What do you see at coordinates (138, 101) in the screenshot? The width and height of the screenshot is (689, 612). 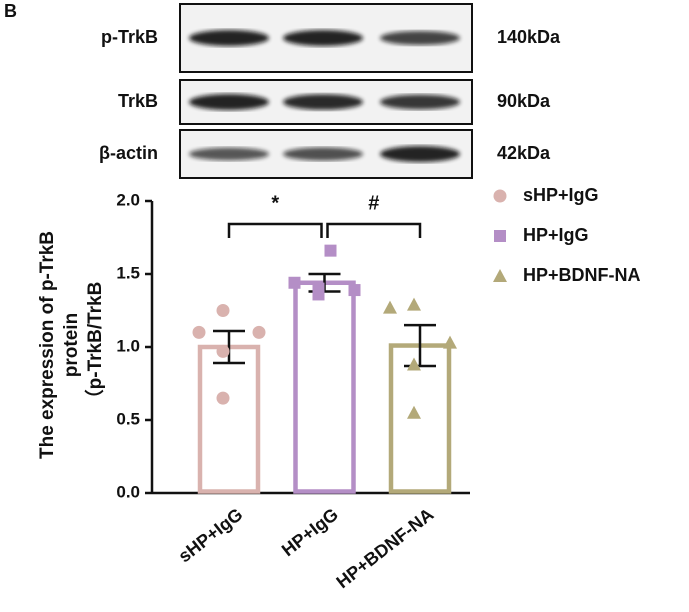 I see `blot-label: TrkB` at bounding box center [138, 101].